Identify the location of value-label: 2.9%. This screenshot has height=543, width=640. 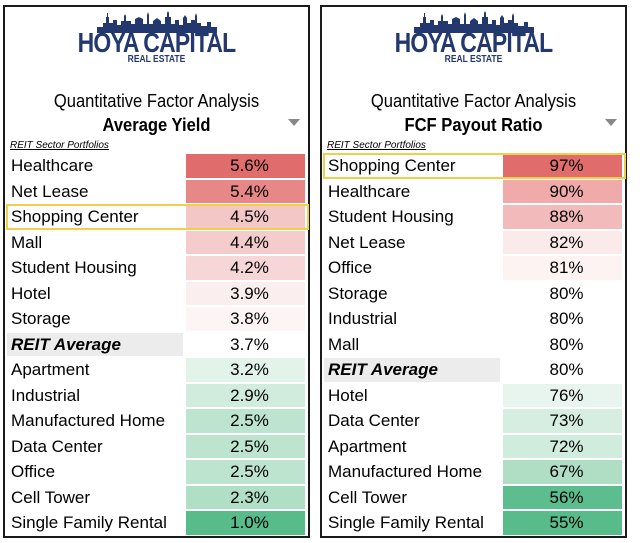
(249, 395).